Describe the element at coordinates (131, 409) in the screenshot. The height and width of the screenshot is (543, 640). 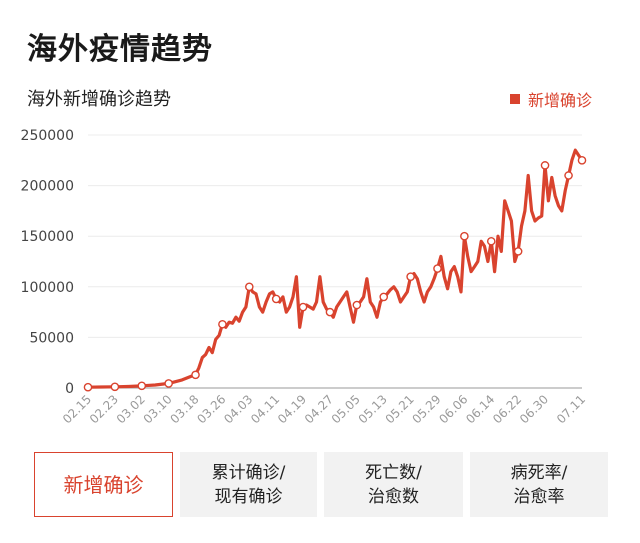
I see `x-tick-label: 03.02` at that location.